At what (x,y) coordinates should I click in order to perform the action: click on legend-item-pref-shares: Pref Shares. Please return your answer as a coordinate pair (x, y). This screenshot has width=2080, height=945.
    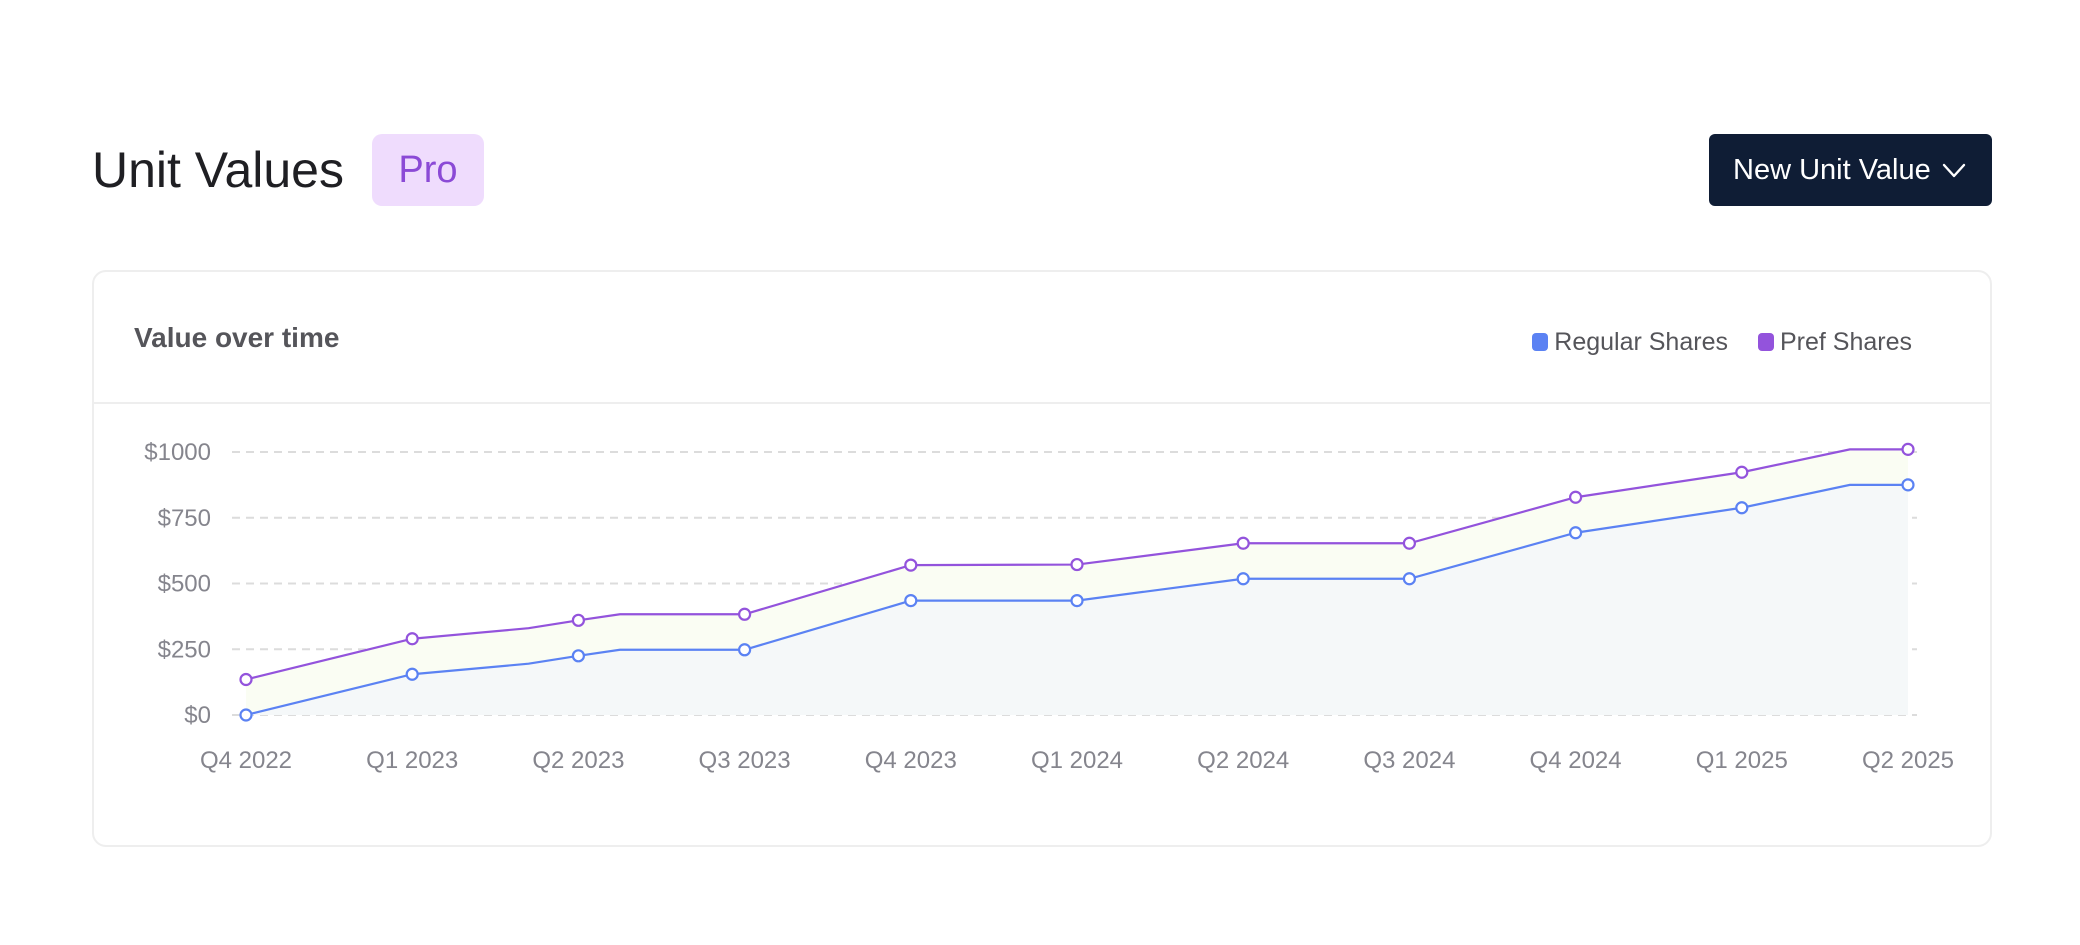
    Looking at the image, I should click on (1834, 342).